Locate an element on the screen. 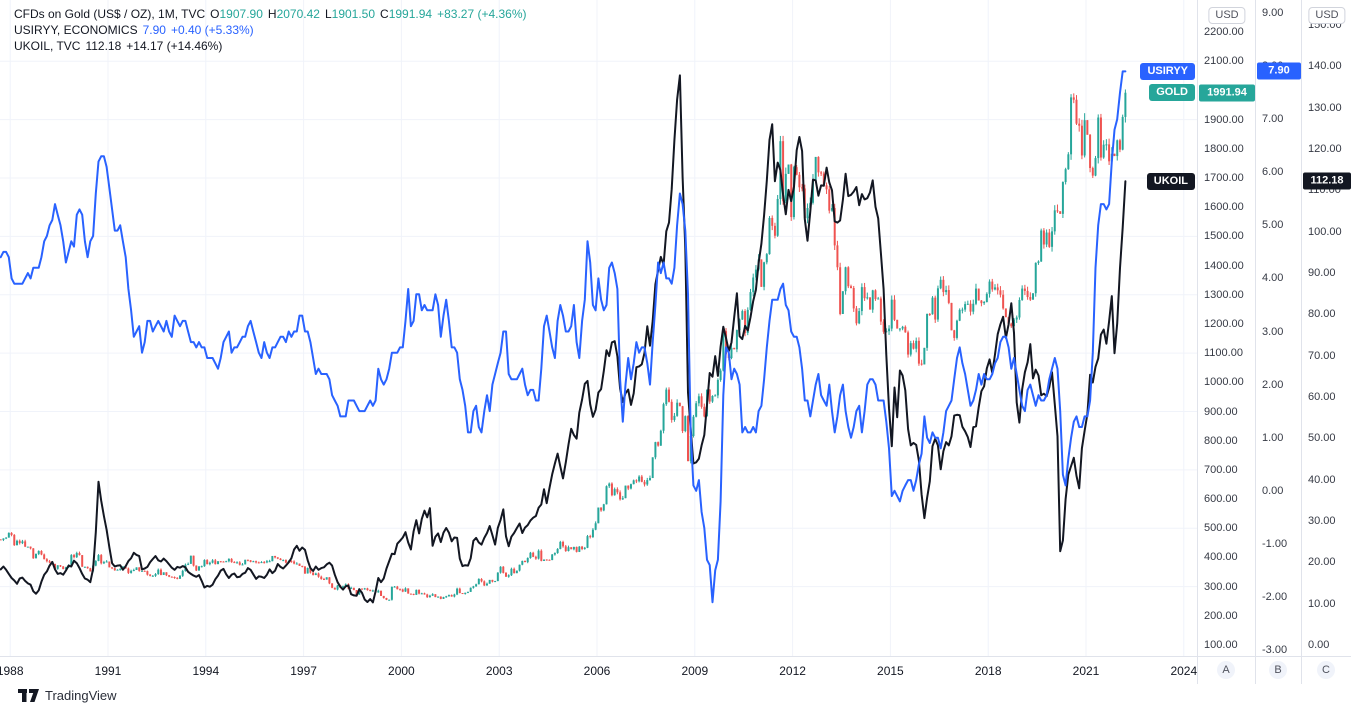  year-label: 1994 is located at coordinates (206, 671).